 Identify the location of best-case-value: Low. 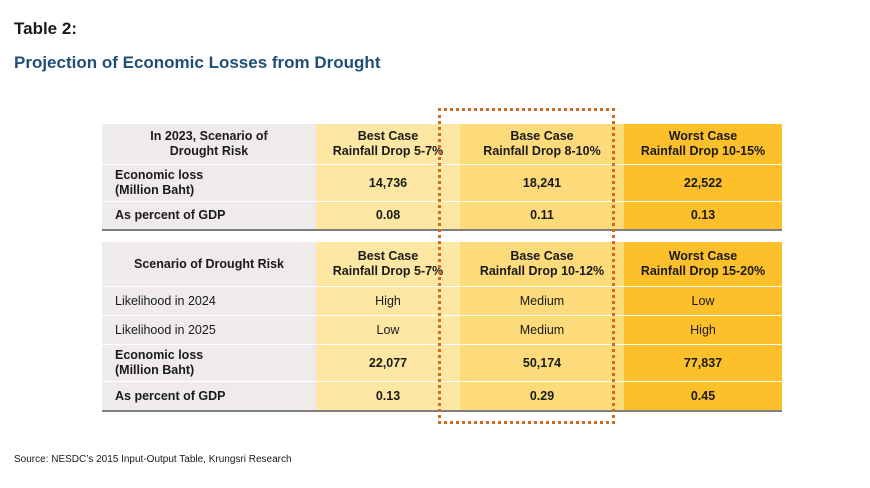
(388, 330).